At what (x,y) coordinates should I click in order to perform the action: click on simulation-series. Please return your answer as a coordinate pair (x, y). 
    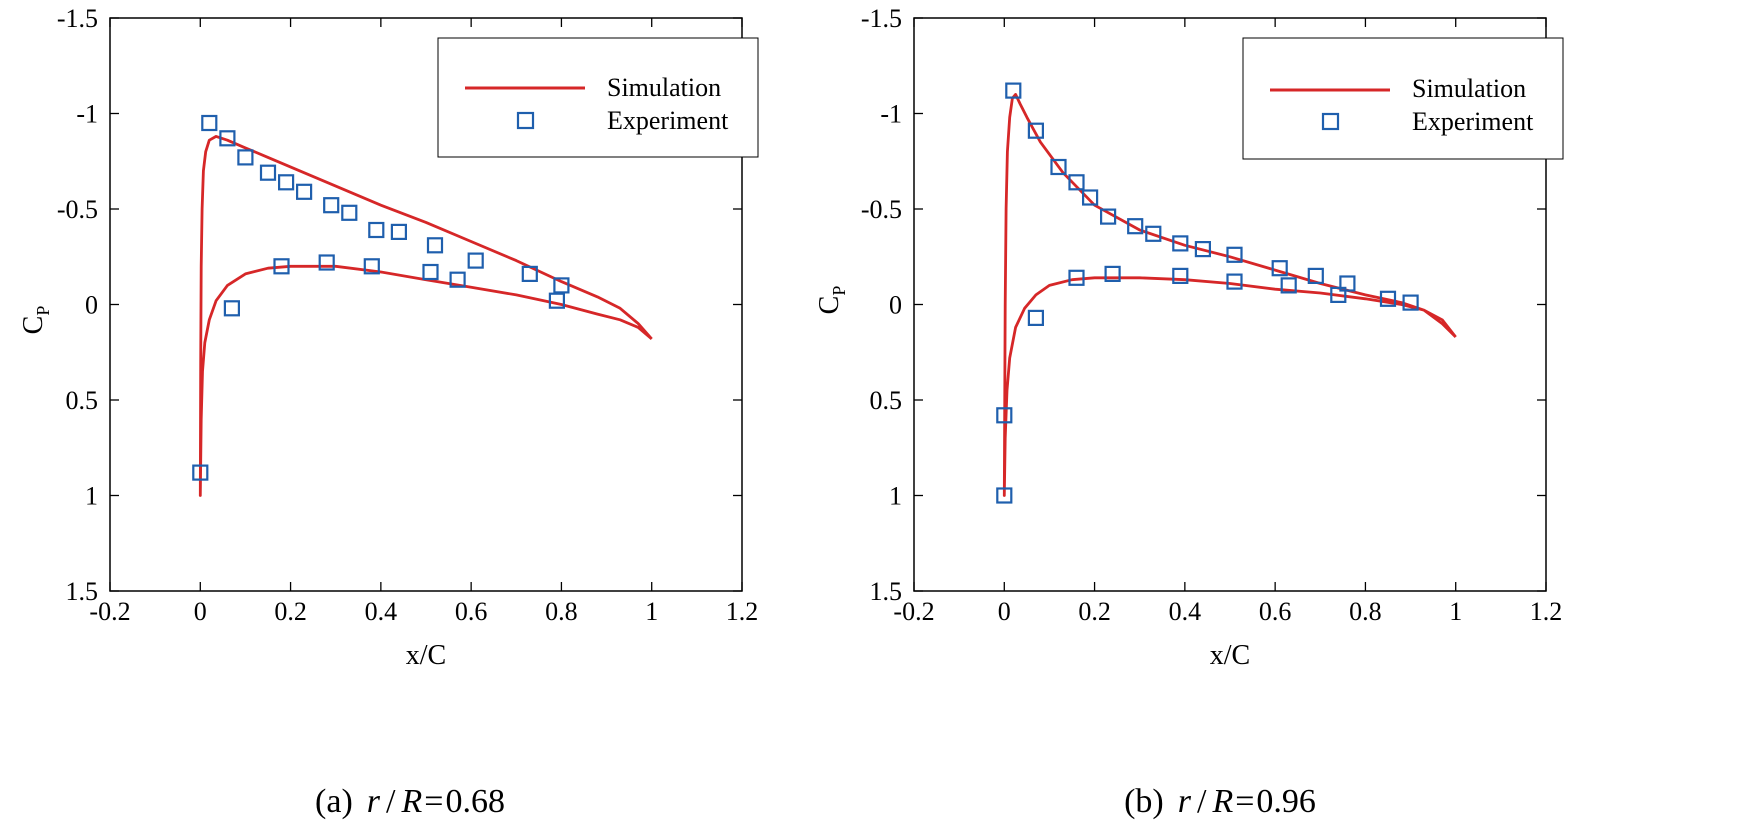
    Looking at the image, I should click on (1229, 295).